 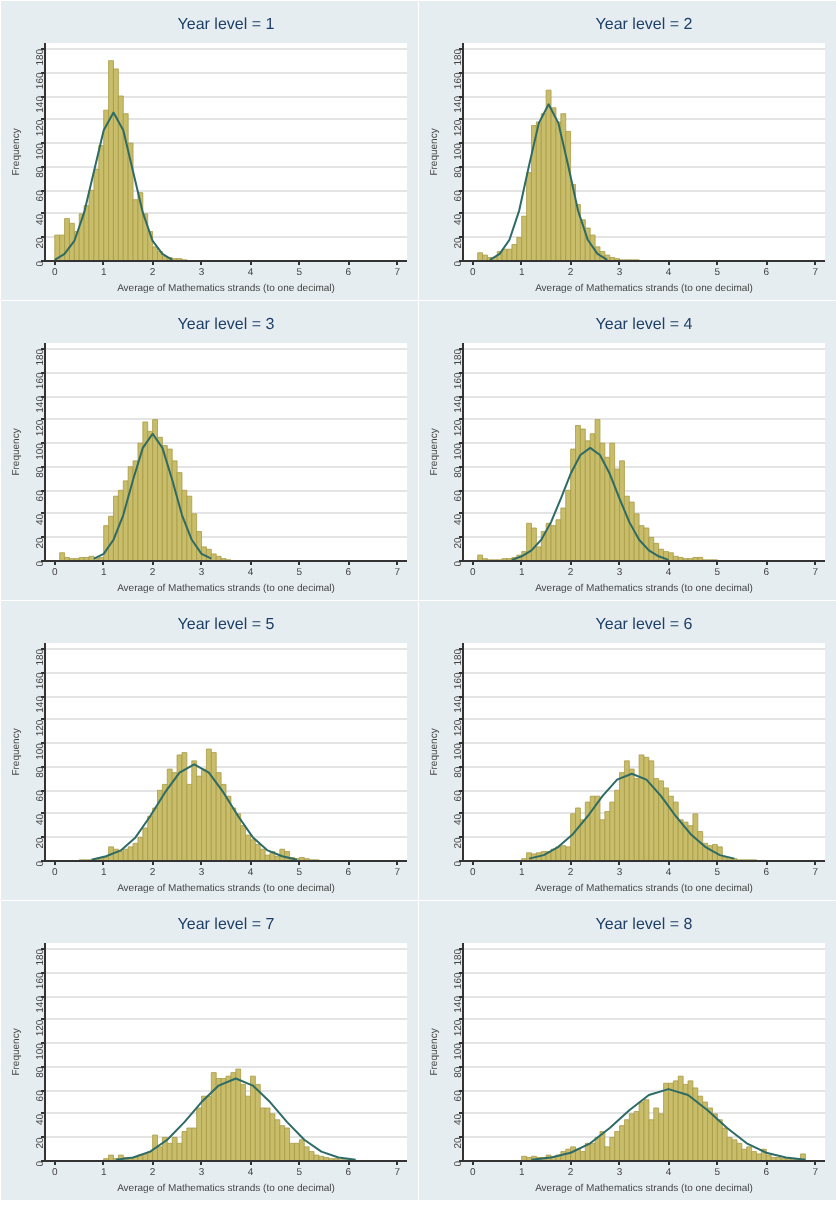 What do you see at coordinates (226, 924) in the screenshot?
I see `chart-title: Year level = 7` at bounding box center [226, 924].